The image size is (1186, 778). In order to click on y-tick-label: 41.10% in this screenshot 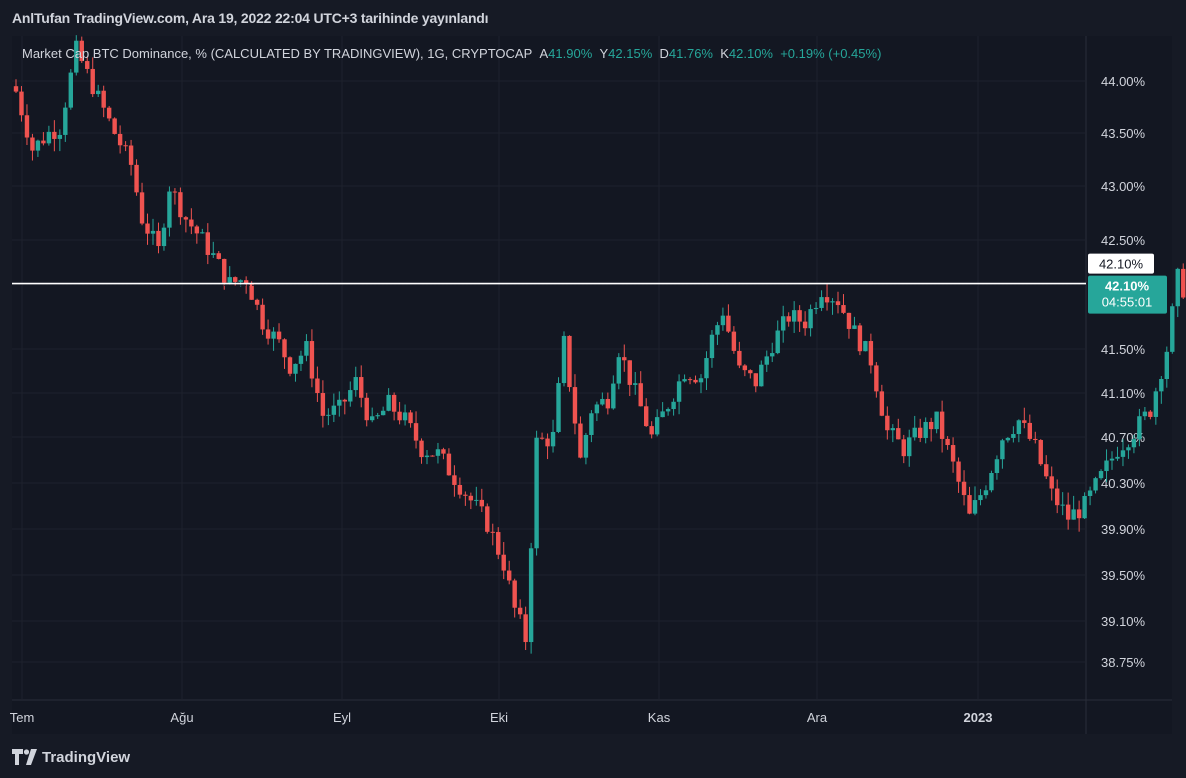, I will do `click(1123, 393)`.